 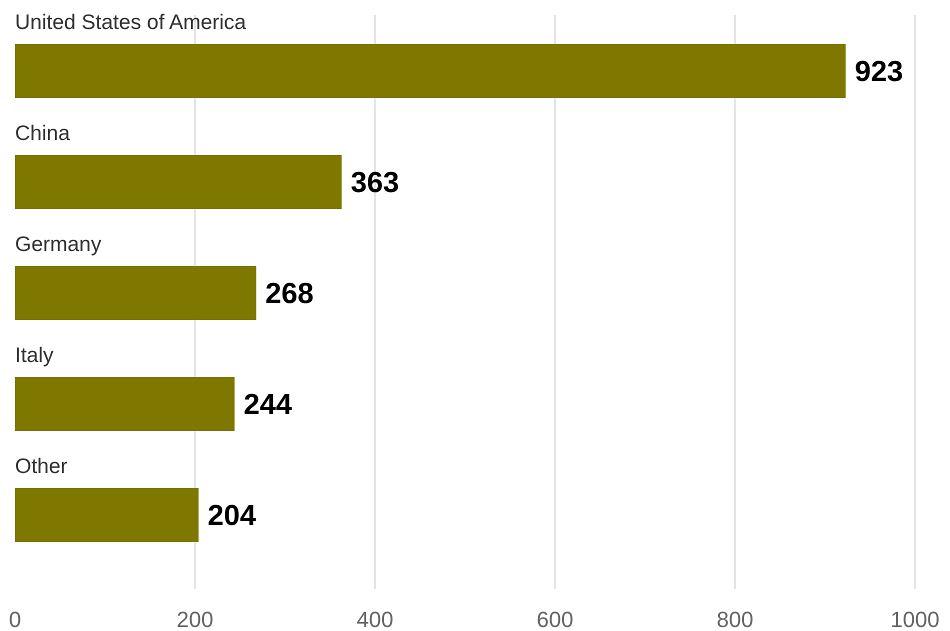 What do you see at coordinates (268, 405) in the screenshot?
I see `data-label: 244` at bounding box center [268, 405].